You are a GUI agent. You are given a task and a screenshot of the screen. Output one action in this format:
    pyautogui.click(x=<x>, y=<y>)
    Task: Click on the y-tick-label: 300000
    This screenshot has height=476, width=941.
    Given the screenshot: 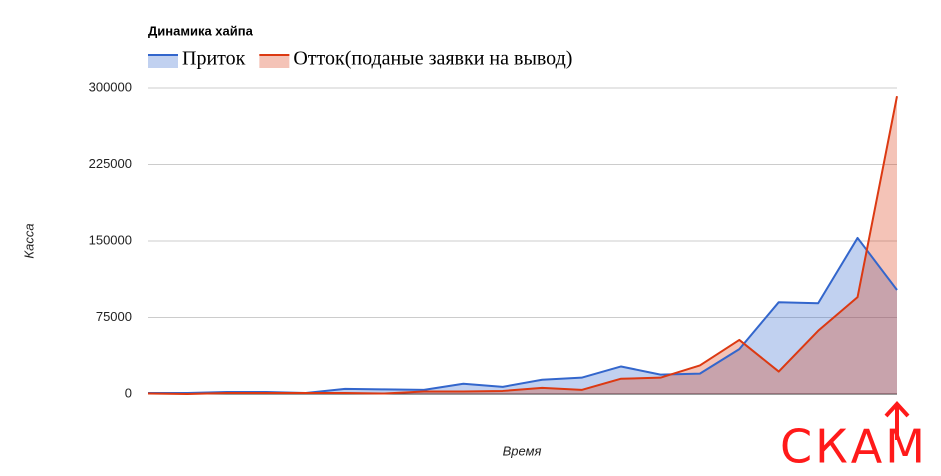 What is the action you would take?
    pyautogui.click(x=110, y=86)
    